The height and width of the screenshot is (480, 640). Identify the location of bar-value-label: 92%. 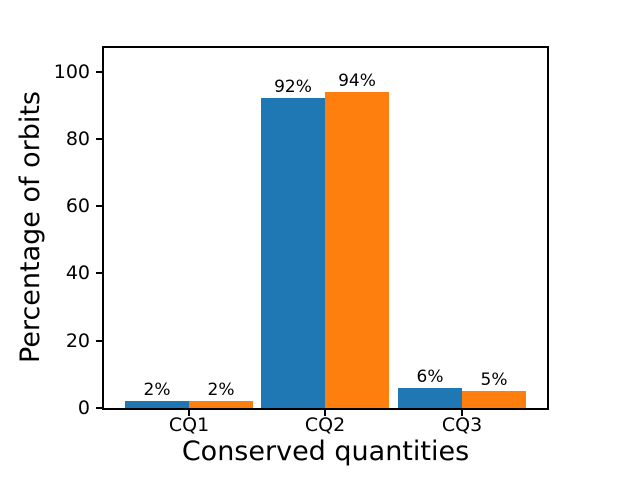
(293, 87).